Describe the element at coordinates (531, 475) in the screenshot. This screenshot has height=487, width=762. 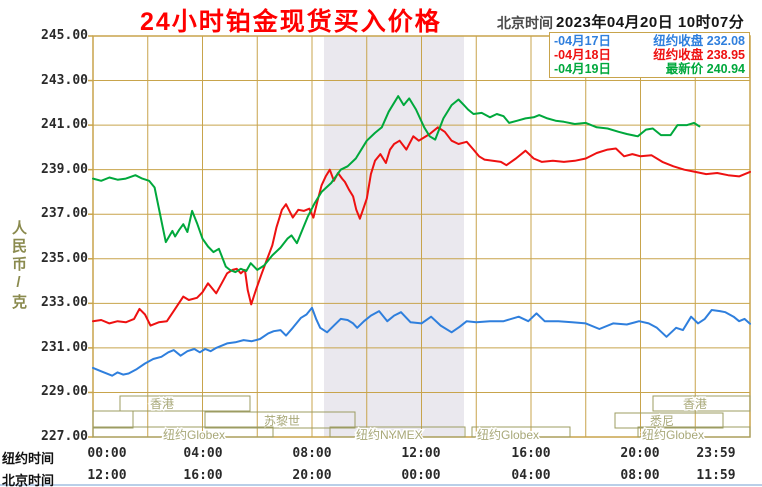
I see `x-tick-label-bj: 04:00` at that location.